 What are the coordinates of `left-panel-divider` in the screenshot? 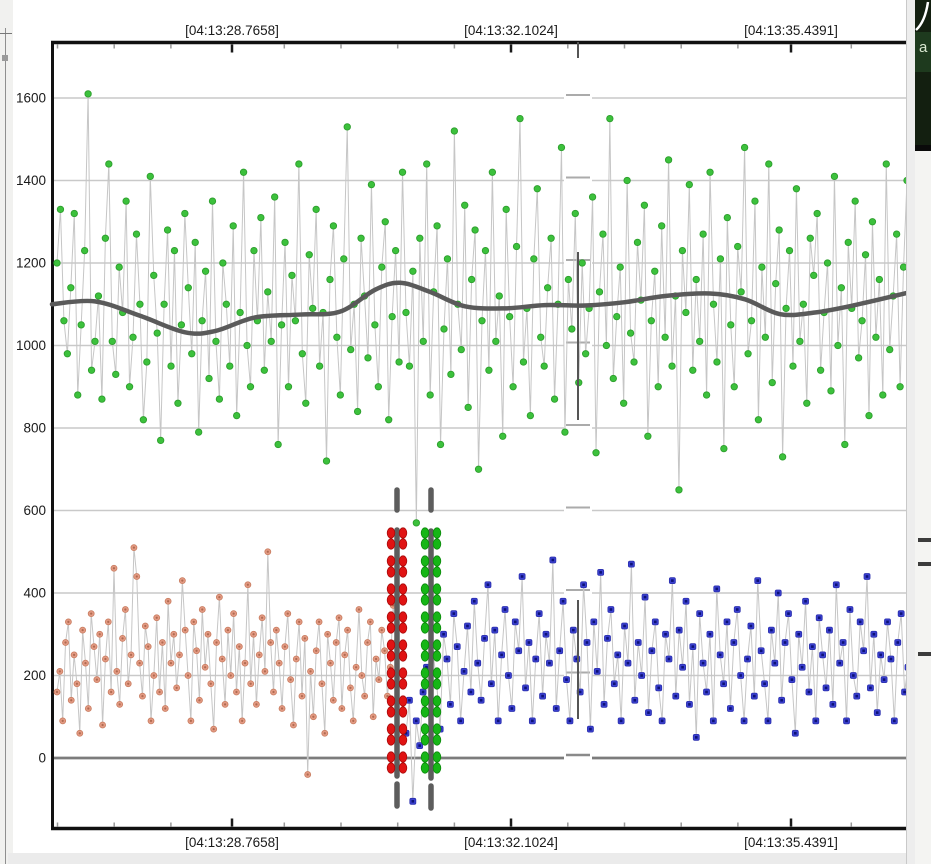 It's located at (6, 432).